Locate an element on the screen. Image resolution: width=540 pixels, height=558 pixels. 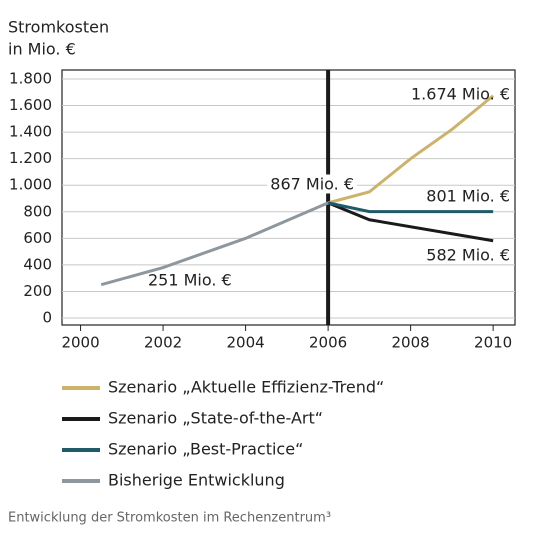
y-tick-label: 400 is located at coordinates (37, 264).